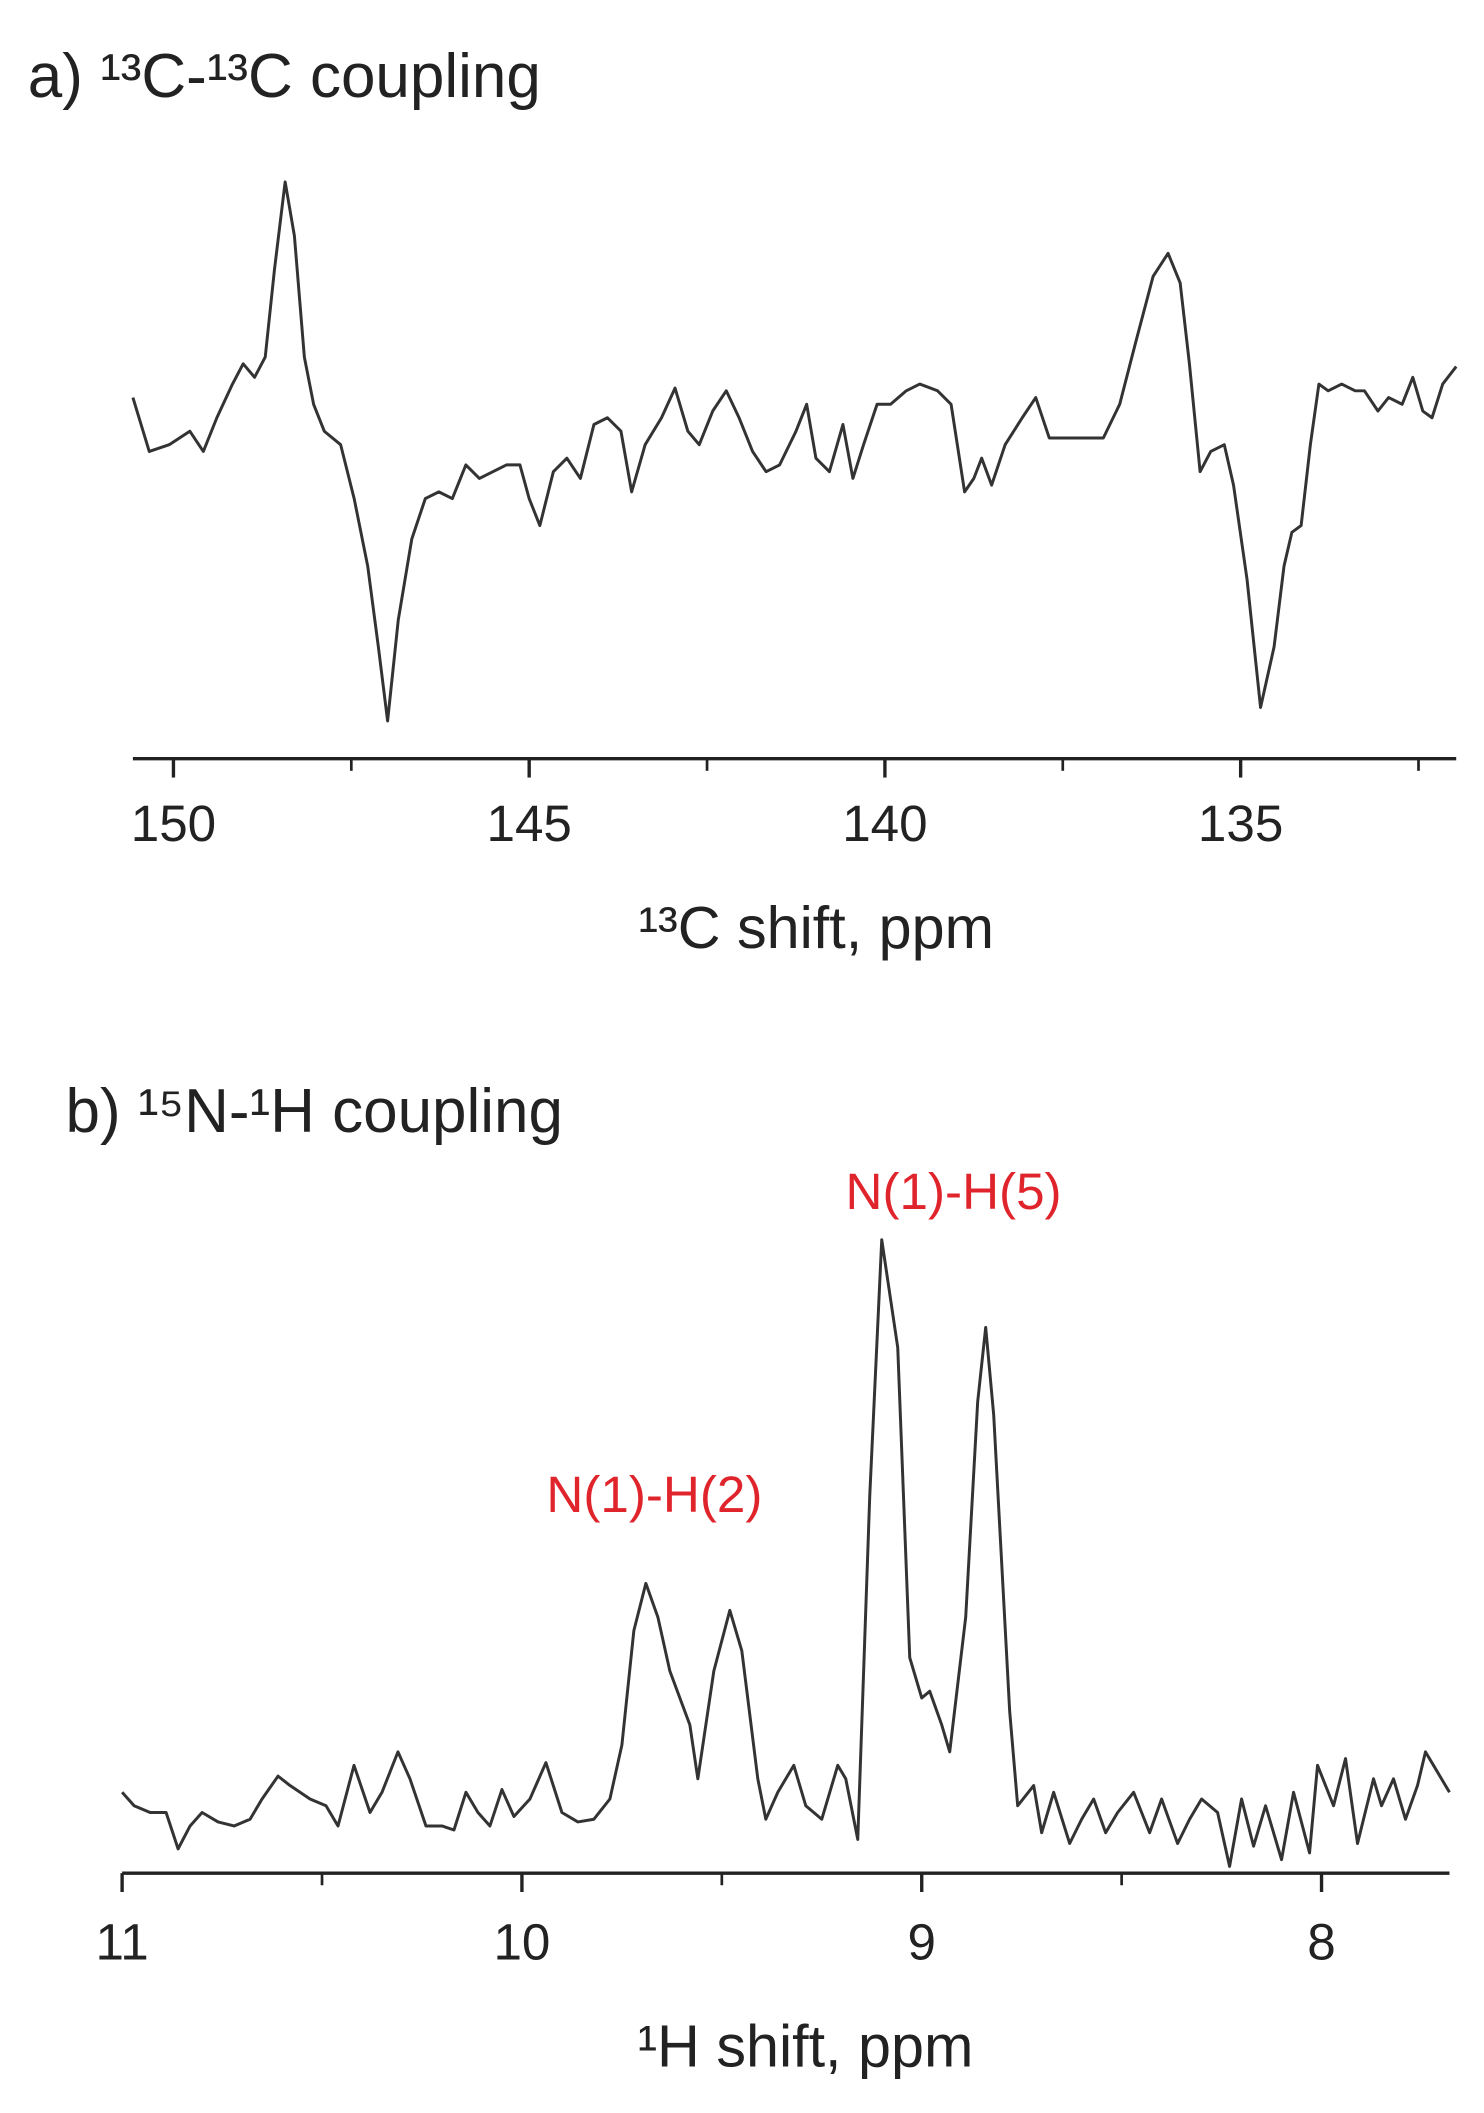  I want to click on x-tick-label: 9, so click(921, 1941).